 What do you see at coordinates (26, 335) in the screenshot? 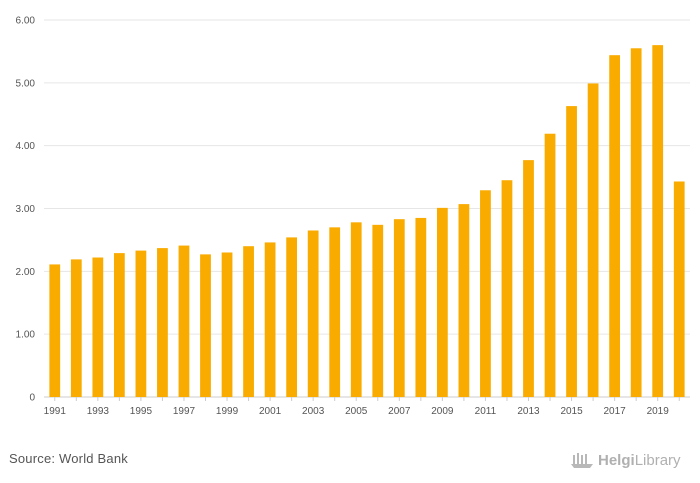
I see `y-tick-label: 1.00` at bounding box center [26, 335].